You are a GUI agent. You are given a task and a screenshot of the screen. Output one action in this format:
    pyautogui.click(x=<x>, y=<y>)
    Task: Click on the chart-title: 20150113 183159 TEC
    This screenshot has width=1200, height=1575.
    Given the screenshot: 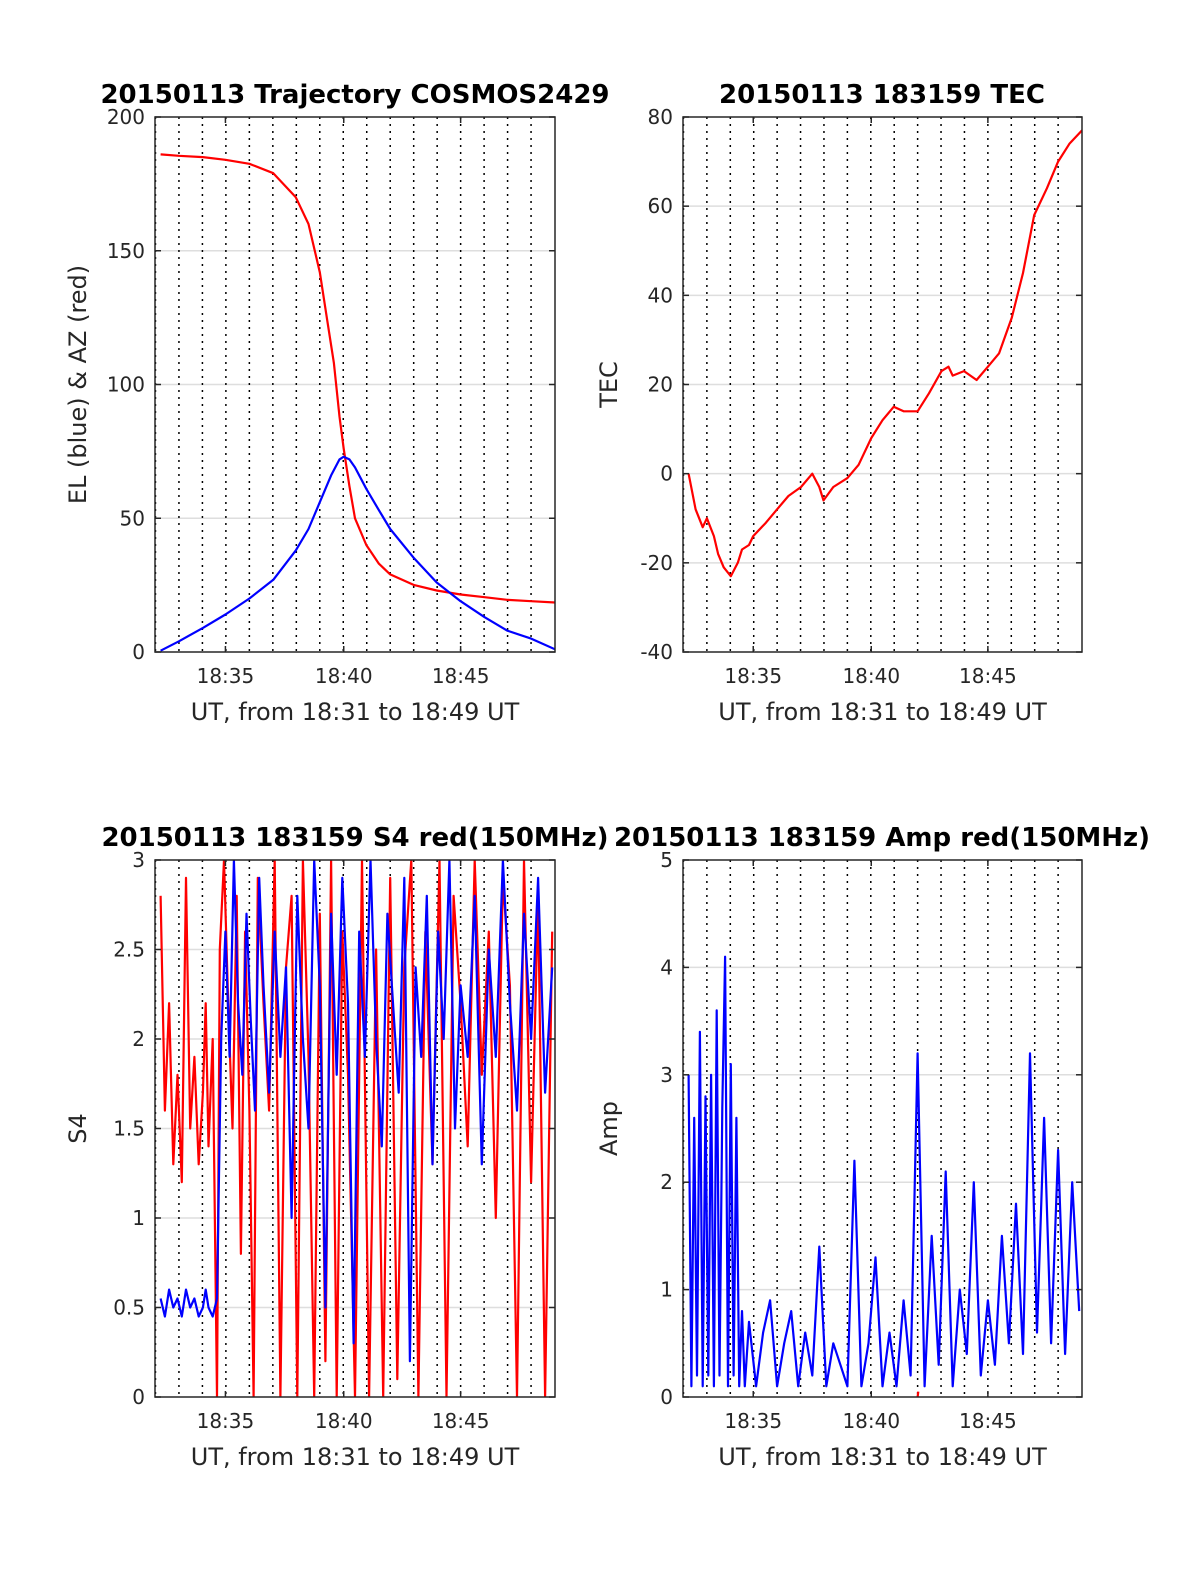 What is the action you would take?
    pyautogui.click(x=882, y=95)
    